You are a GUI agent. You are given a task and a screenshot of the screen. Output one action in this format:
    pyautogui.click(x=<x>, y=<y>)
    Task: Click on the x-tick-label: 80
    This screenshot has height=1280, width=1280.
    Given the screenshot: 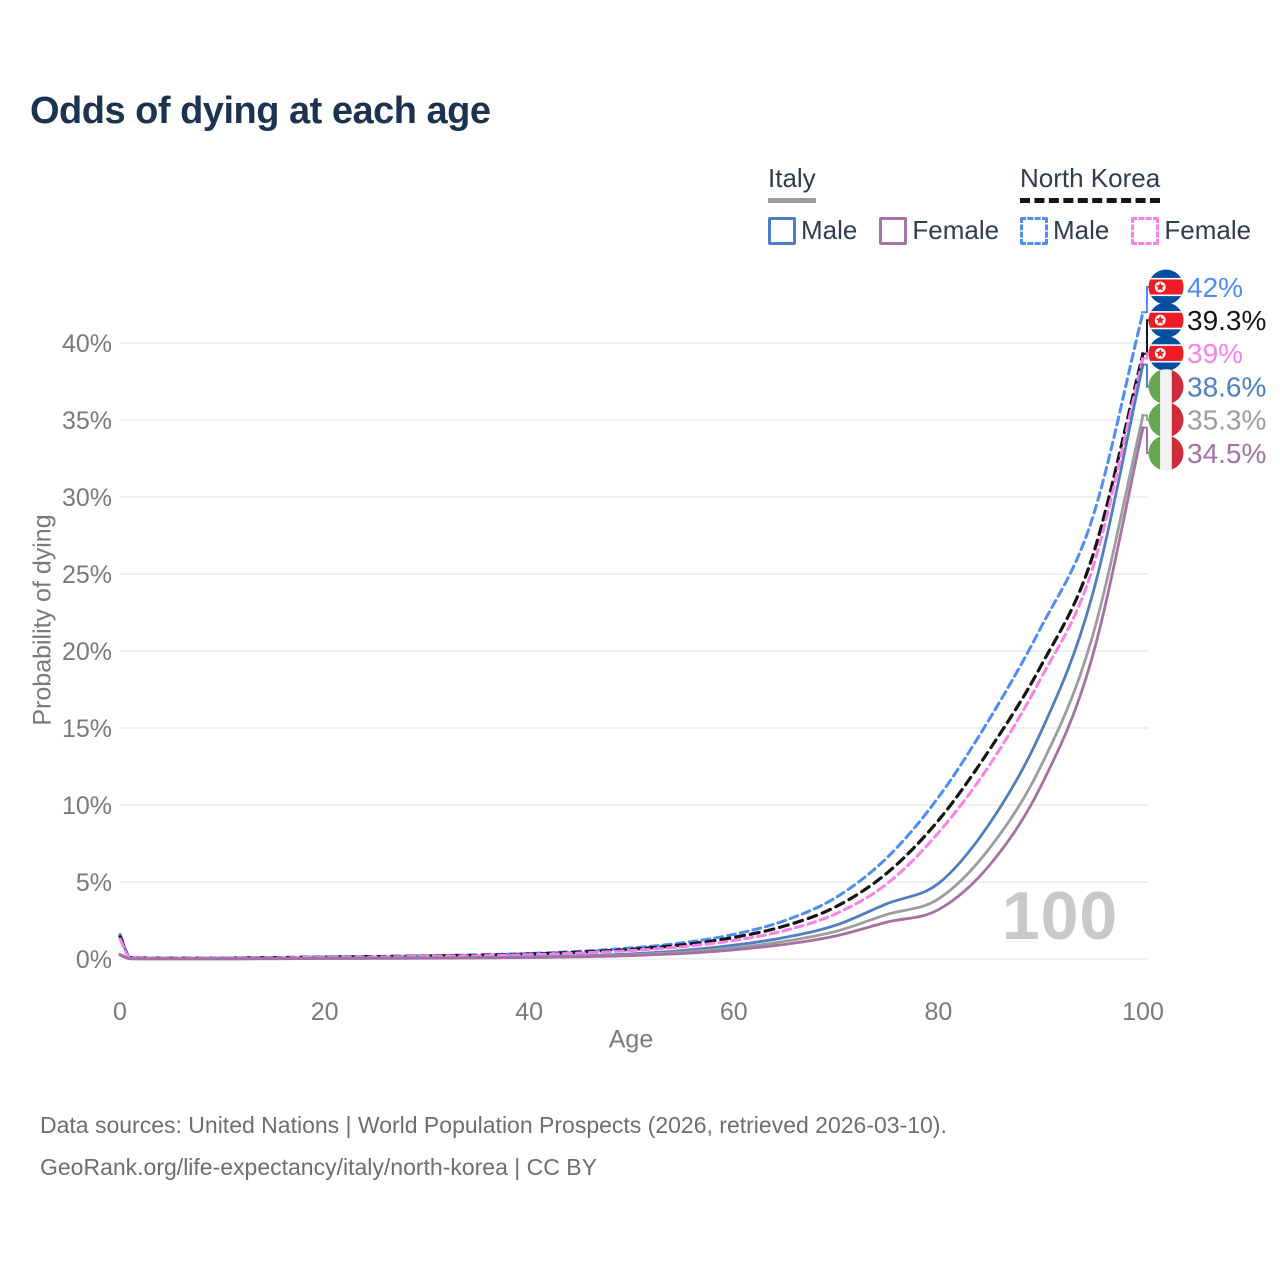 What is the action you would take?
    pyautogui.click(x=938, y=1012)
    